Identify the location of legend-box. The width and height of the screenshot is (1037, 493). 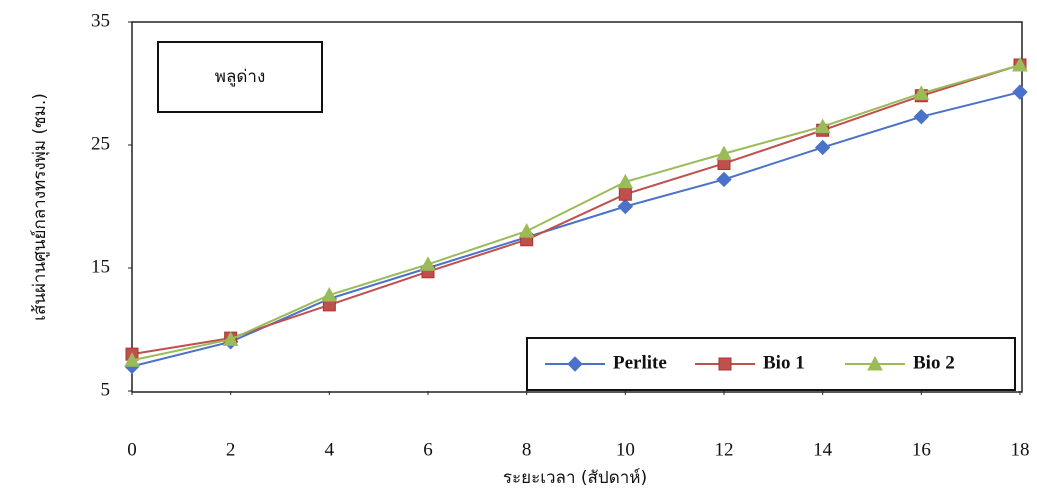
(771, 364).